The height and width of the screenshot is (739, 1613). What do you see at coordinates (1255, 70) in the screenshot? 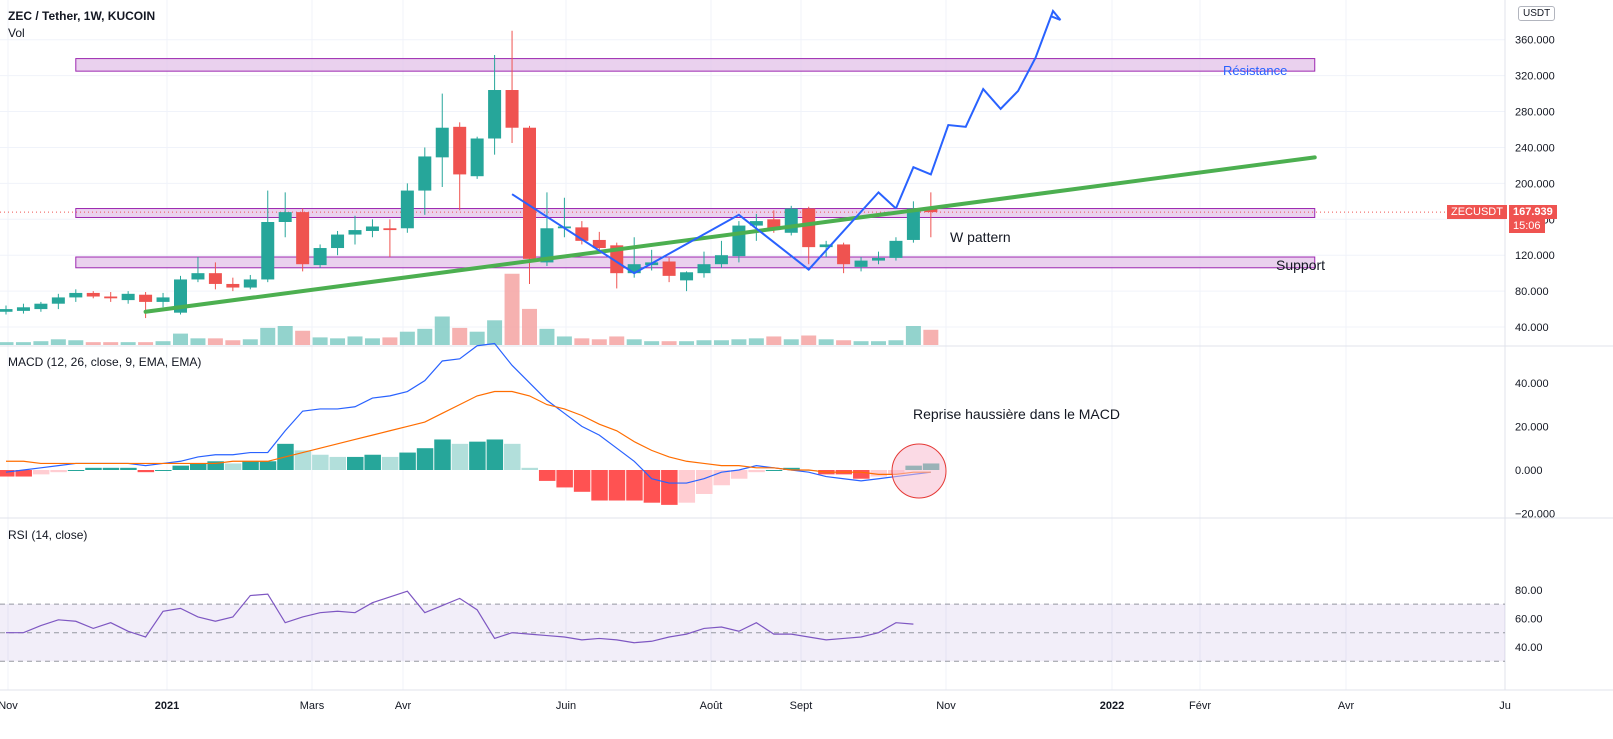
I see `resistance-label: Résistance` at bounding box center [1255, 70].